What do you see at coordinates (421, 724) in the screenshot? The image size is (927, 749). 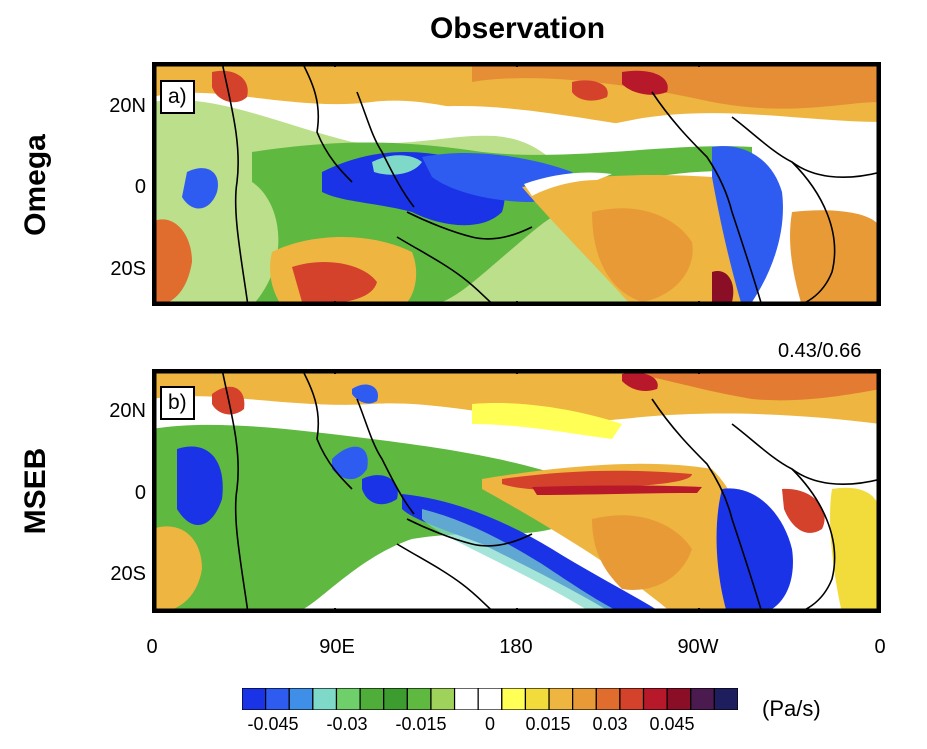 I see `colorbar-label: -0.015` at bounding box center [421, 724].